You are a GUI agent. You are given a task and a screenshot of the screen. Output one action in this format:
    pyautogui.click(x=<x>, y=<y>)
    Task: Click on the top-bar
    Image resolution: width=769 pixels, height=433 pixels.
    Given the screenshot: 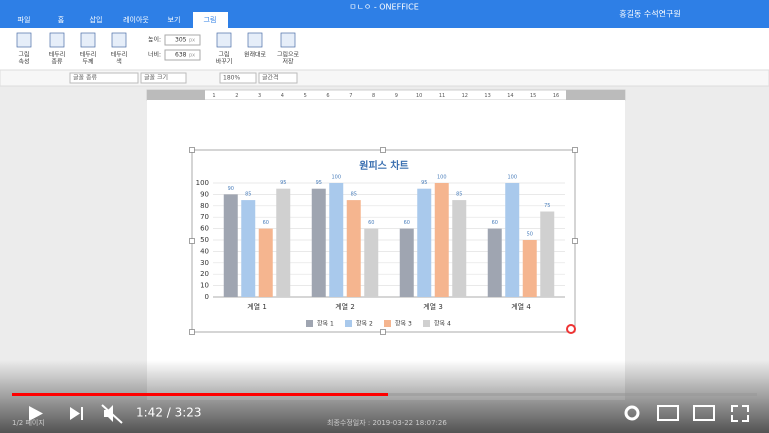 What is the action you would take?
    pyautogui.click(x=384, y=14)
    